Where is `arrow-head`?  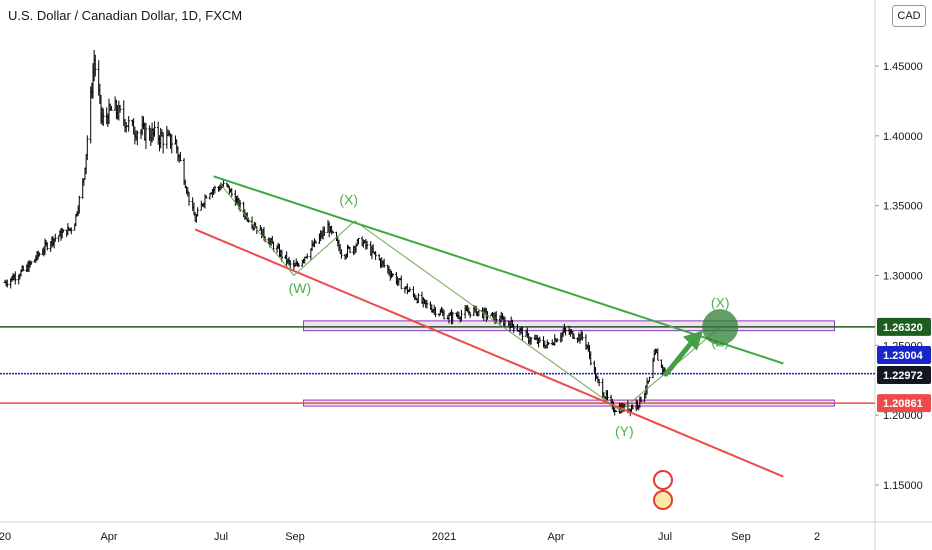
arrow-head is located at coordinates (693, 340).